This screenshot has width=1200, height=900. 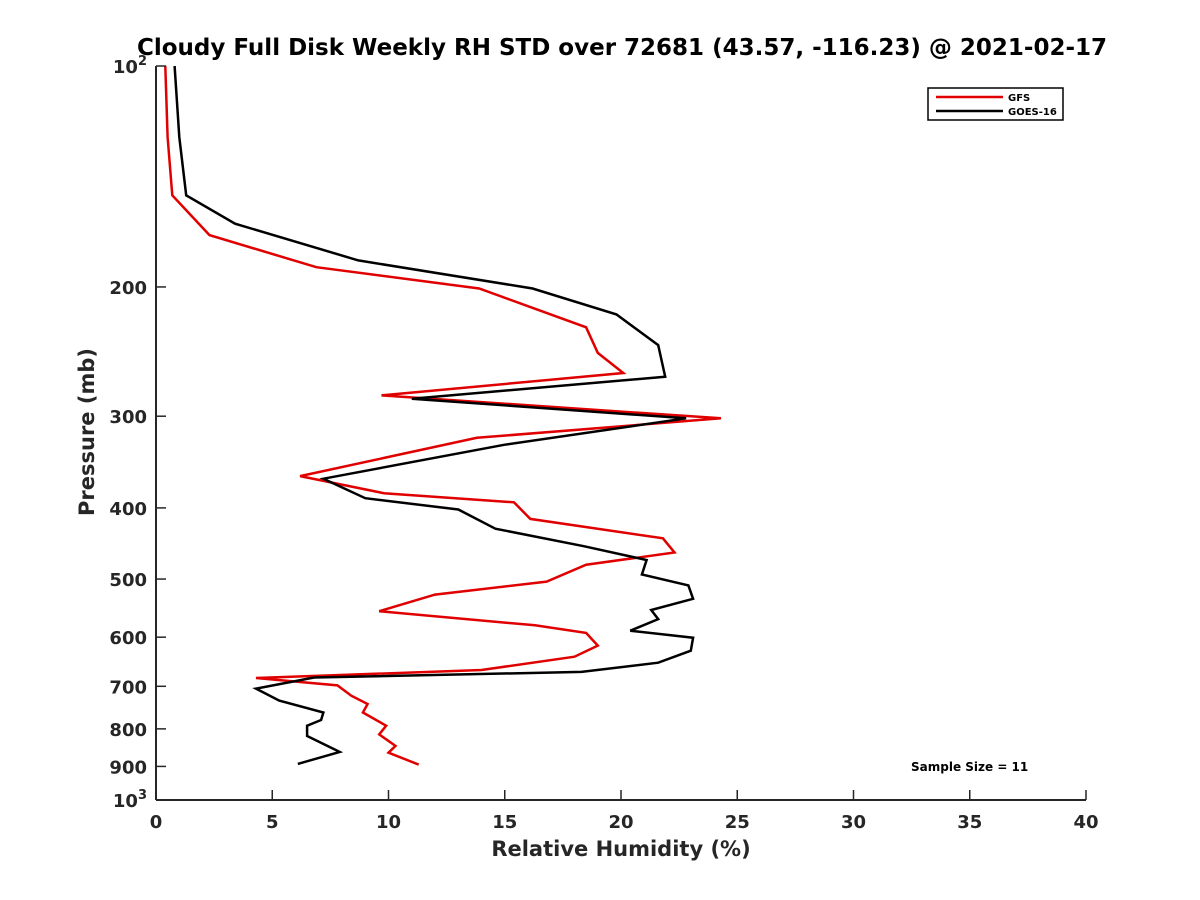 What do you see at coordinates (1019, 98) in the screenshot?
I see `legend-label-gfs: GFS` at bounding box center [1019, 98].